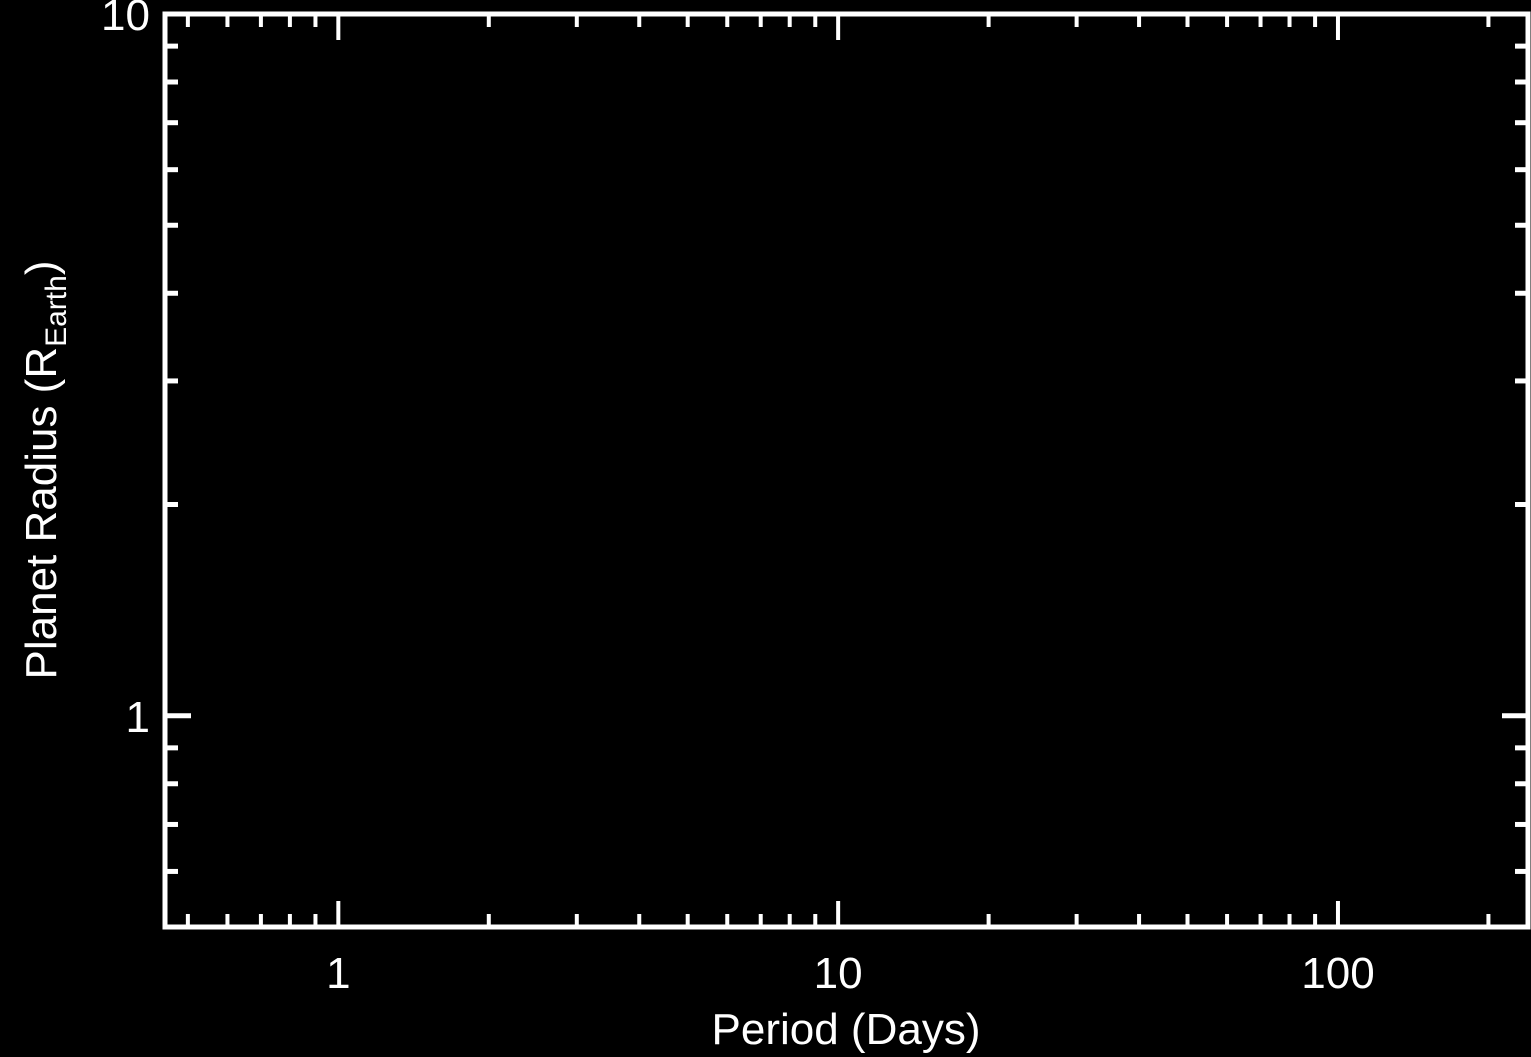 This screenshot has width=1531, height=1057. What do you see at coordinates (338, 973) in the screenshot?
I see `x-tick-label: 1` at bounding box center [338, 973].